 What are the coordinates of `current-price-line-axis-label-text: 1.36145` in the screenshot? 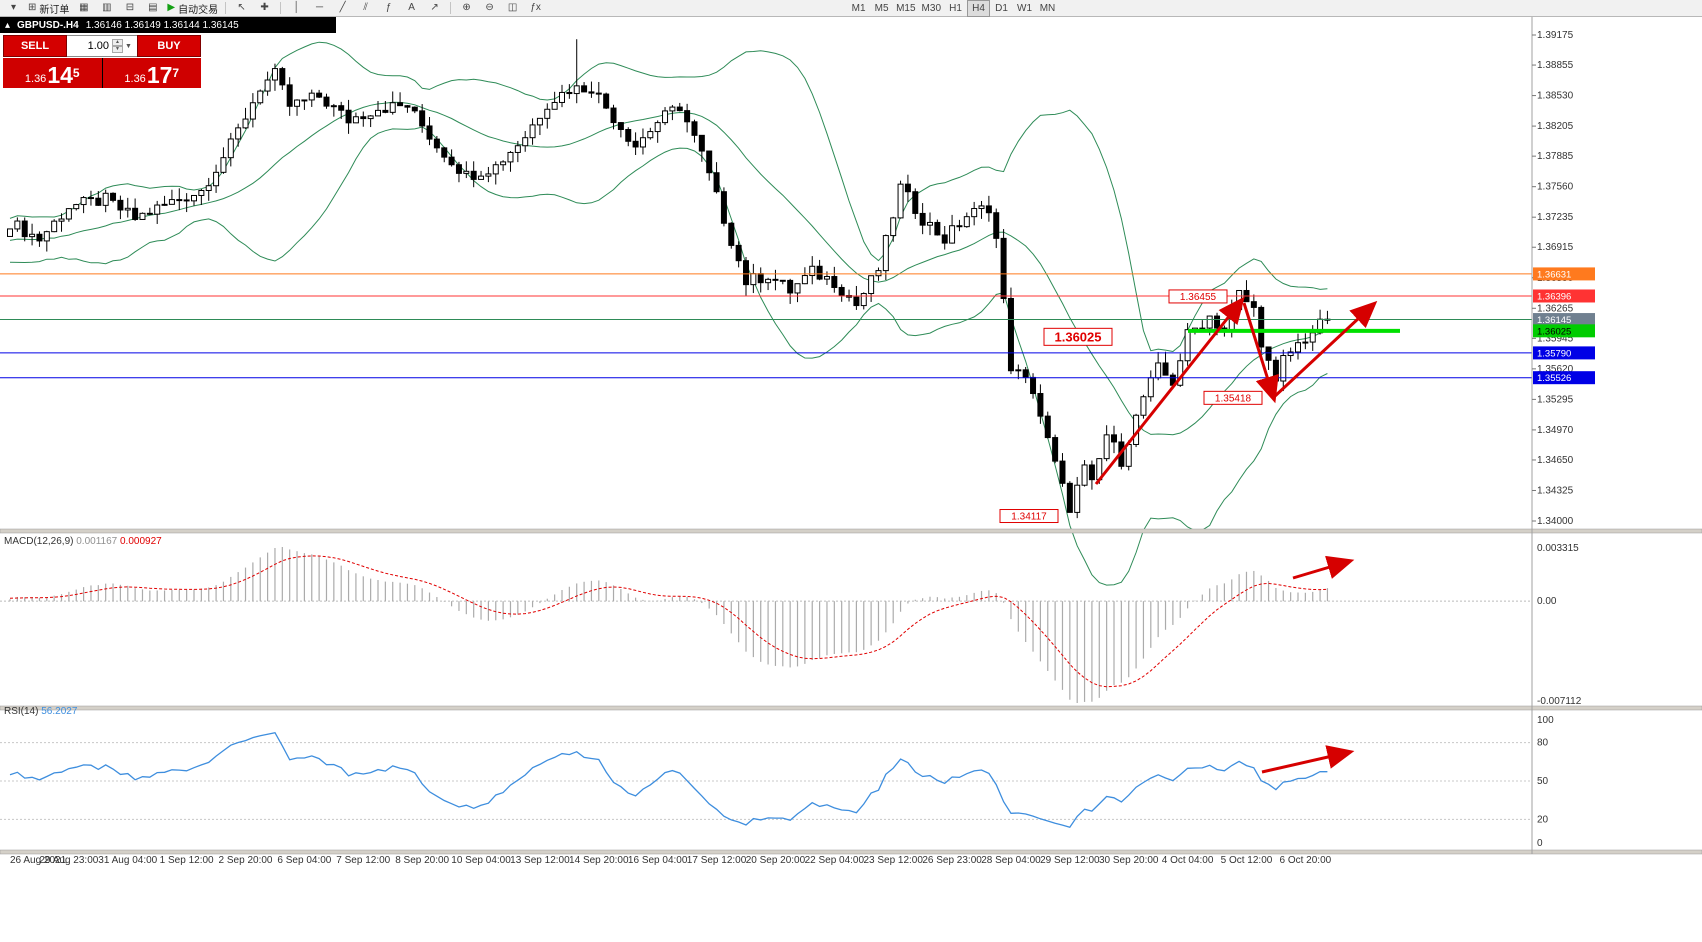 It's located at (1554, 320).